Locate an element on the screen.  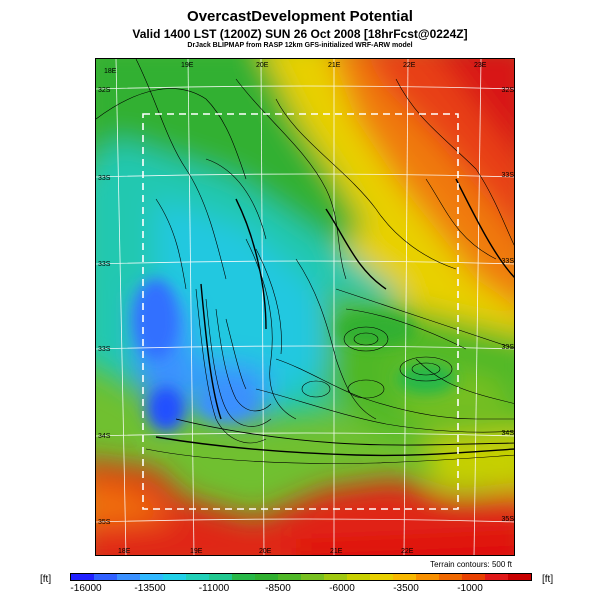
lon-label-top-0: 18E is located at coordinates (110, 71).